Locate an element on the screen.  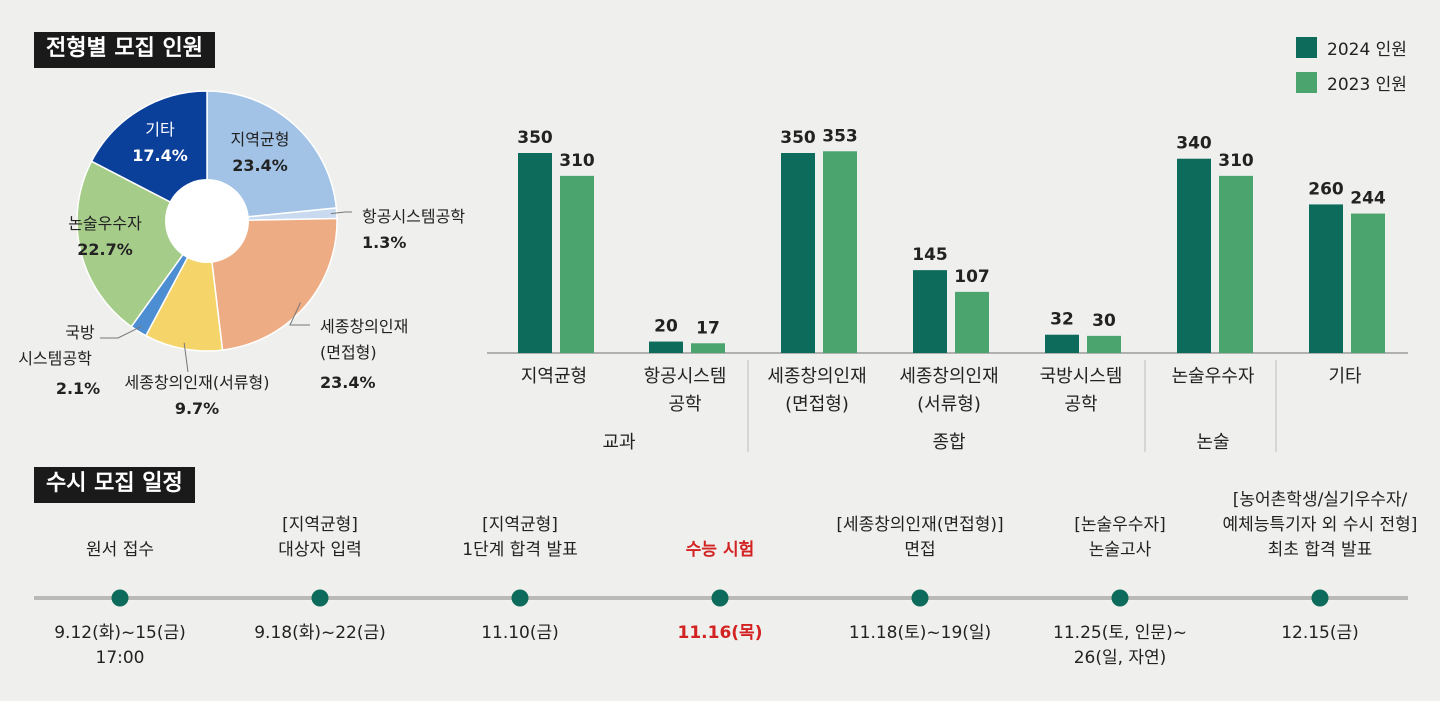
bar-value-label: 30 is located at coordinates (1104, 321).